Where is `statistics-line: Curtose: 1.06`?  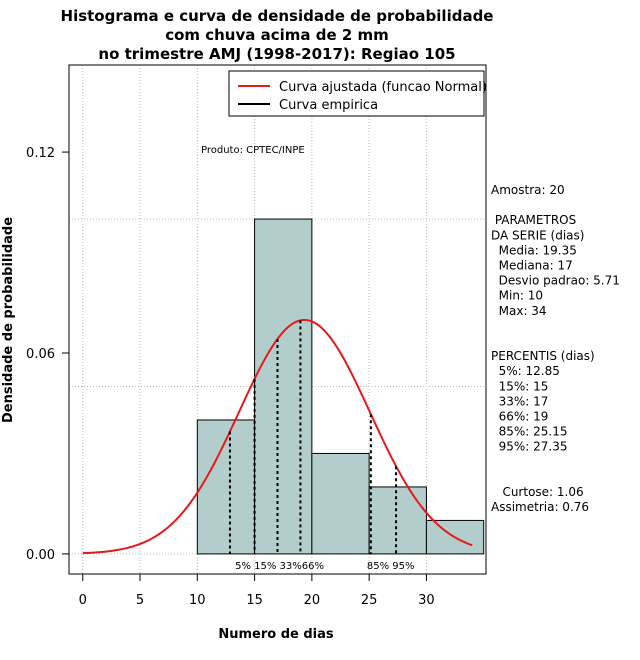
statistics-line: Curtose: 1.06 is located at coordinates (537, 492).